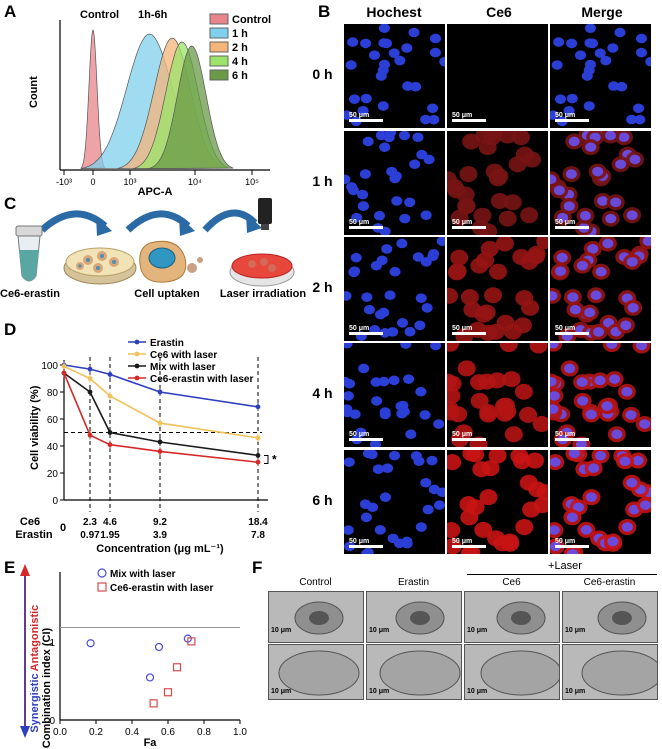 This screenshot has width=662, height=749. What do you see at coordinates (110, 522) in the screenshot?
I see `ce6-tick-label: 4.6` at bounding box center [110, 522].